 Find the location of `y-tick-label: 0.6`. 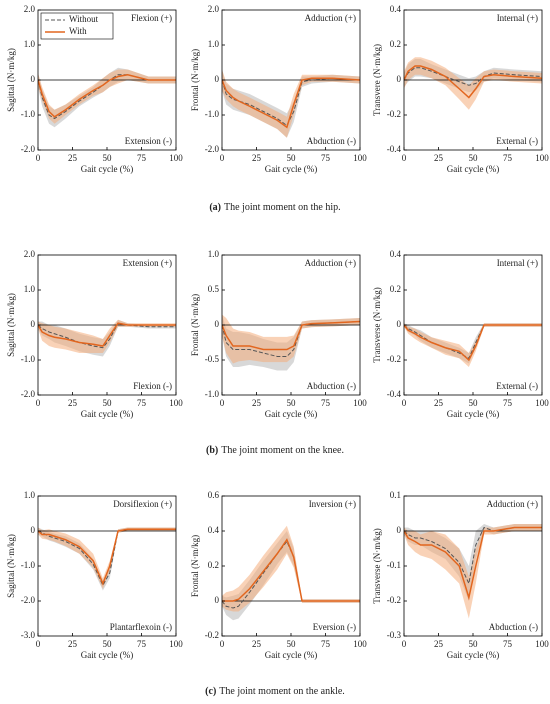

y-tick-label: 0.6 is located at coordinates (214, 495).